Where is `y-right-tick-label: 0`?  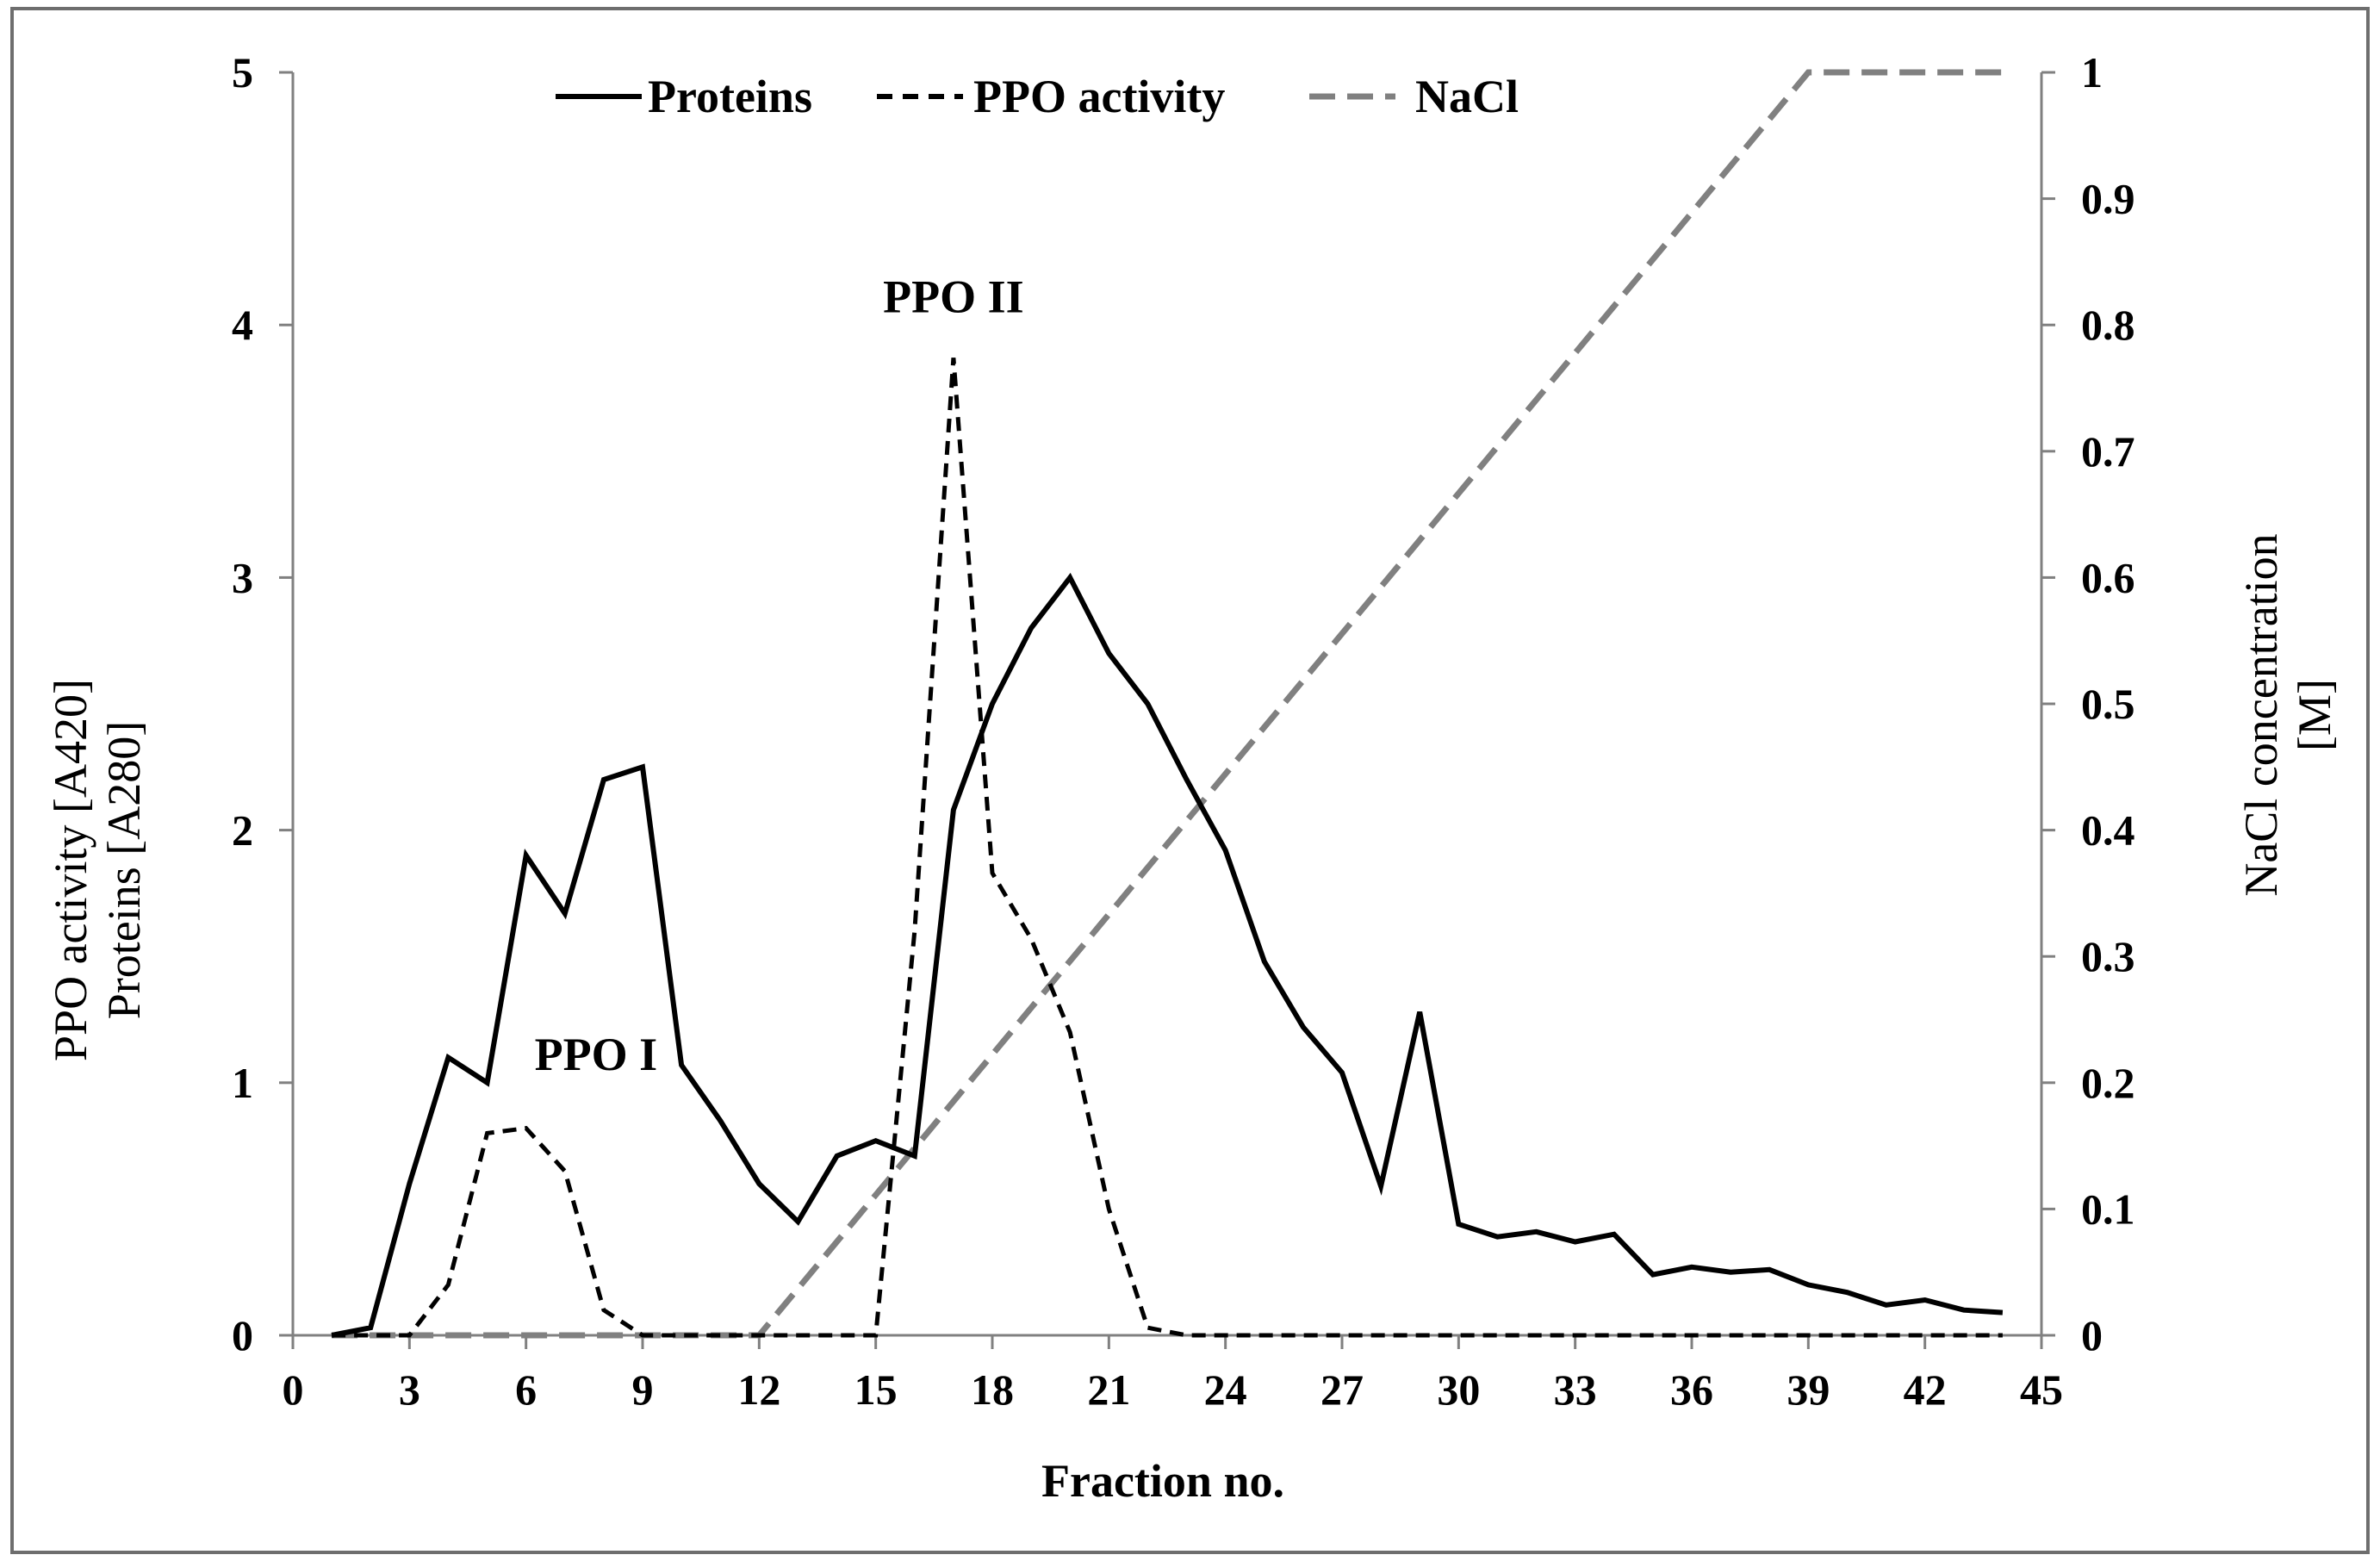
y-right-tick-label: 0 is located at coordinates (2092, 1335).